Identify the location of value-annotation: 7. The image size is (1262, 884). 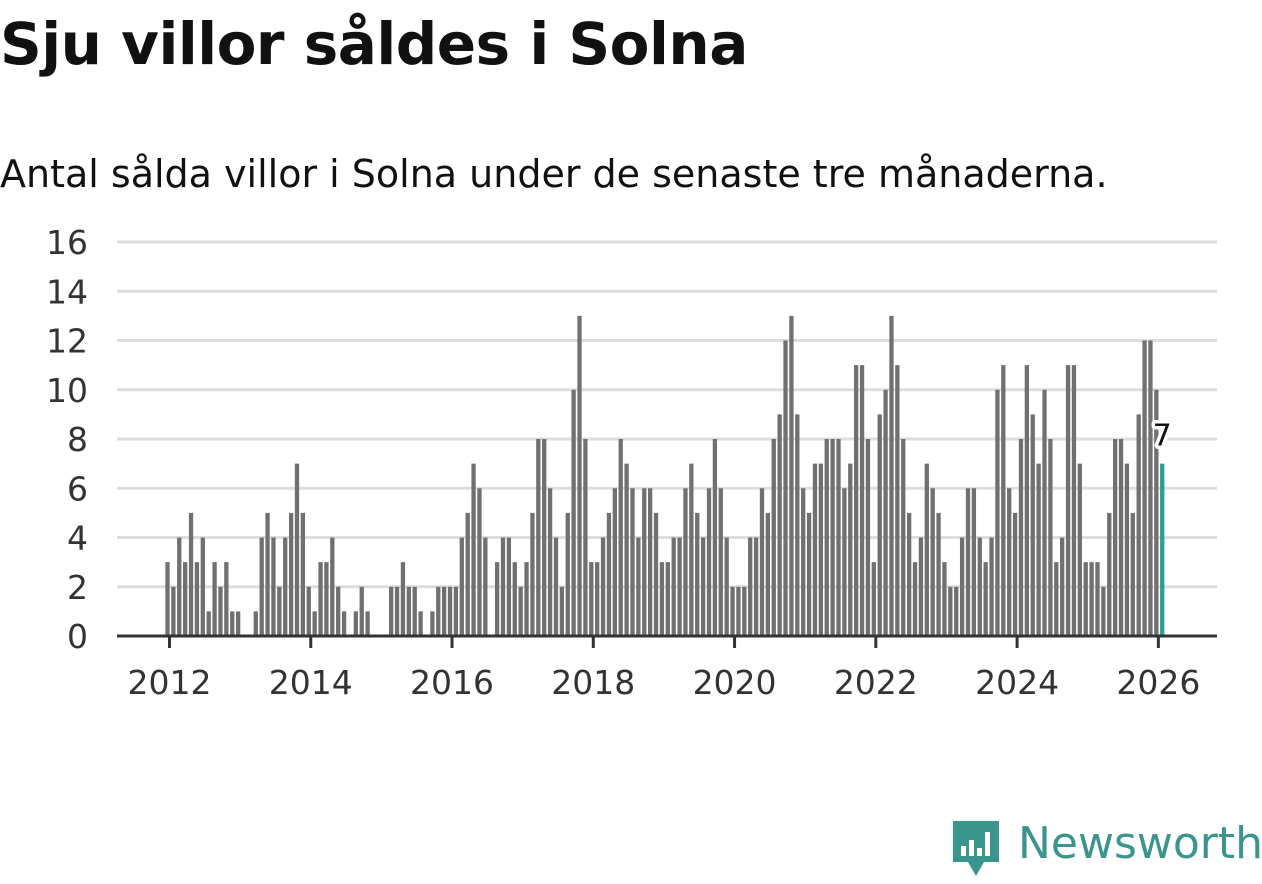
(1162, 436).